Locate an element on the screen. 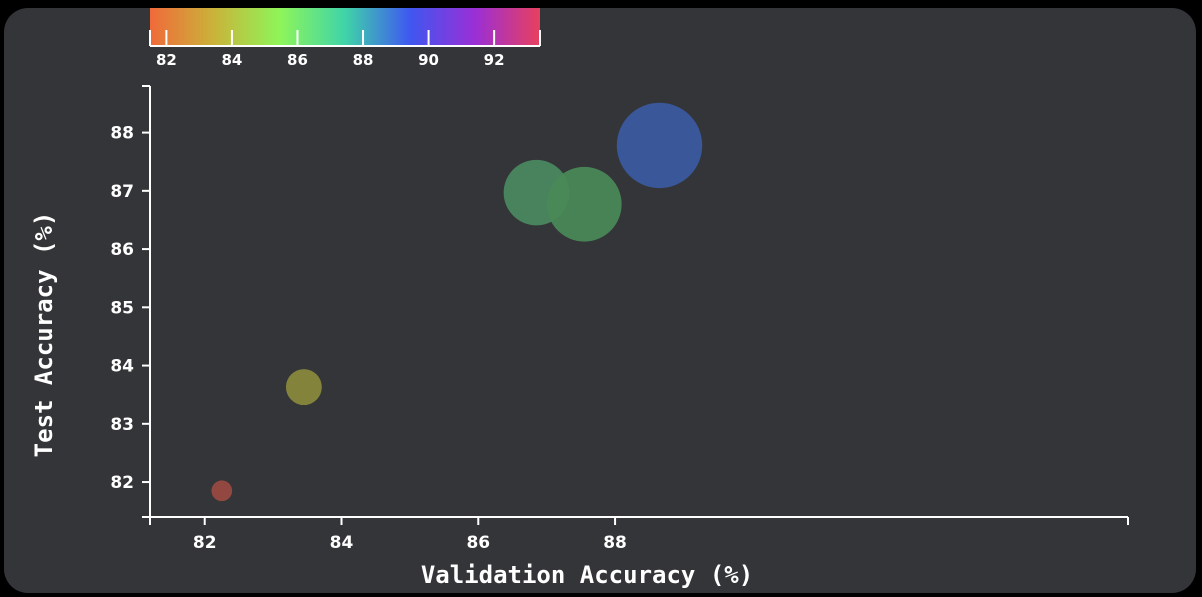  colorbar-tick-label: 90 is located at coordinates (428, 60).